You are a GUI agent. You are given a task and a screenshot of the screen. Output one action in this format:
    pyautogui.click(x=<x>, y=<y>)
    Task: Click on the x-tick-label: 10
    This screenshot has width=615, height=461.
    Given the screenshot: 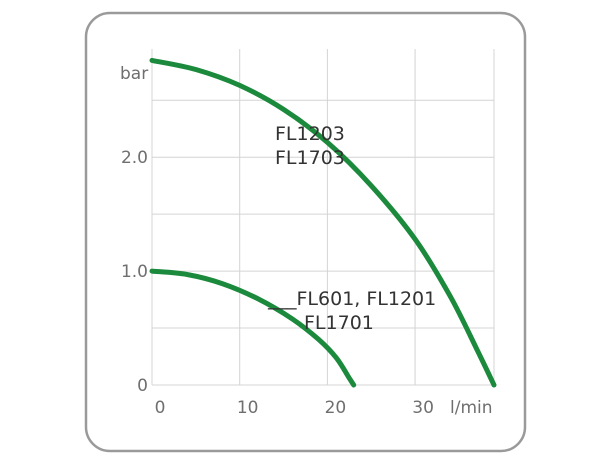 What is the action you would take?
    pyautogui.click(x=248, y=408)
    